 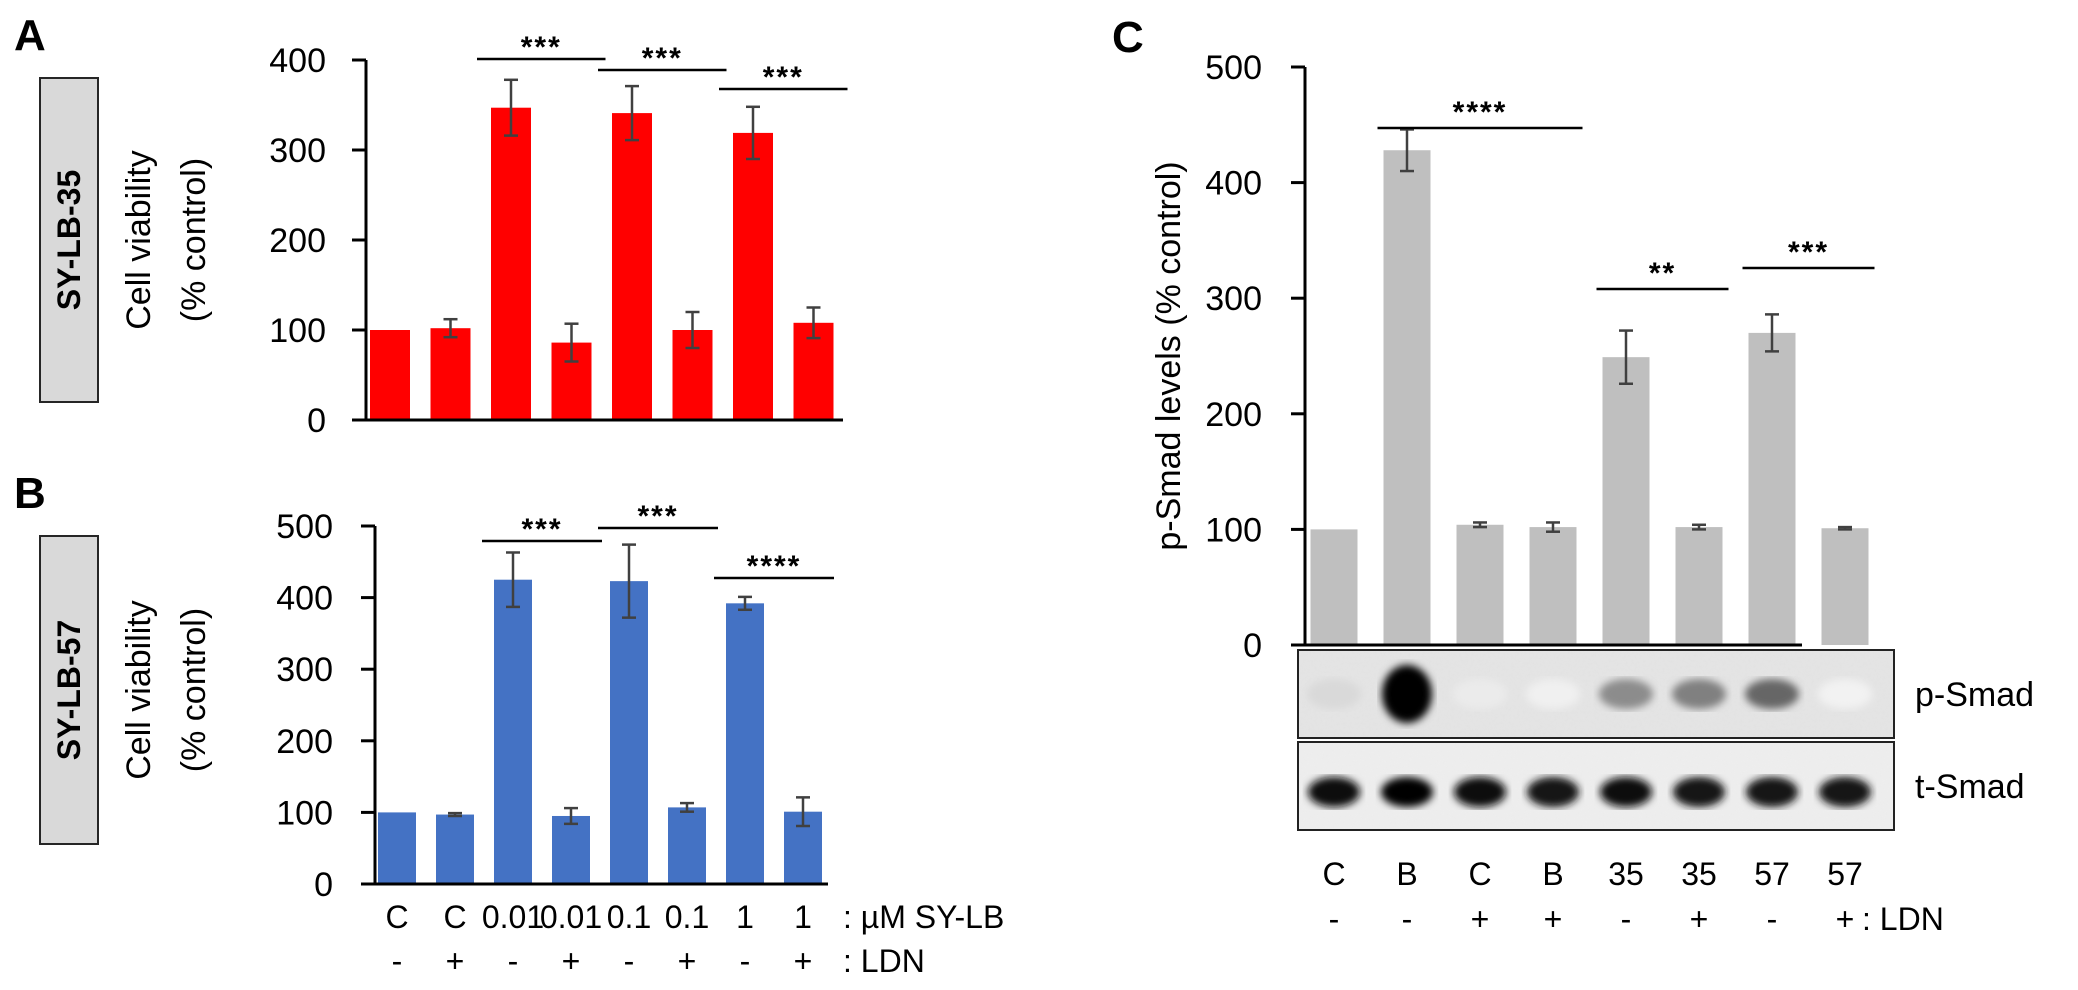 What do you see at coordinates (1169, 355) in the screenshot?
I see `y-axis-title: p-Smad levels (% control)` at bounding box center [1169, 355].